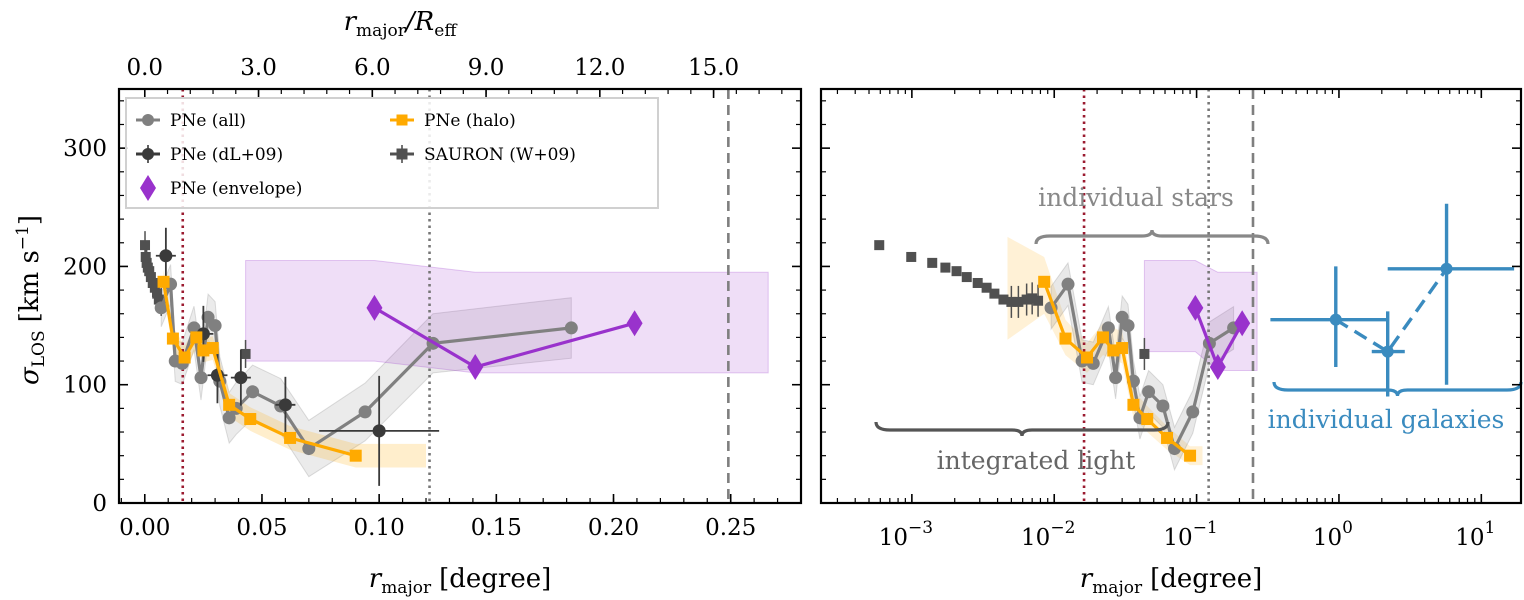 The image size is (1524, 600). What do you see at coordinates (1117, 588) in the screenshot?
I see `xlabel-r-sub: major` at bounding box center [1117, 588].